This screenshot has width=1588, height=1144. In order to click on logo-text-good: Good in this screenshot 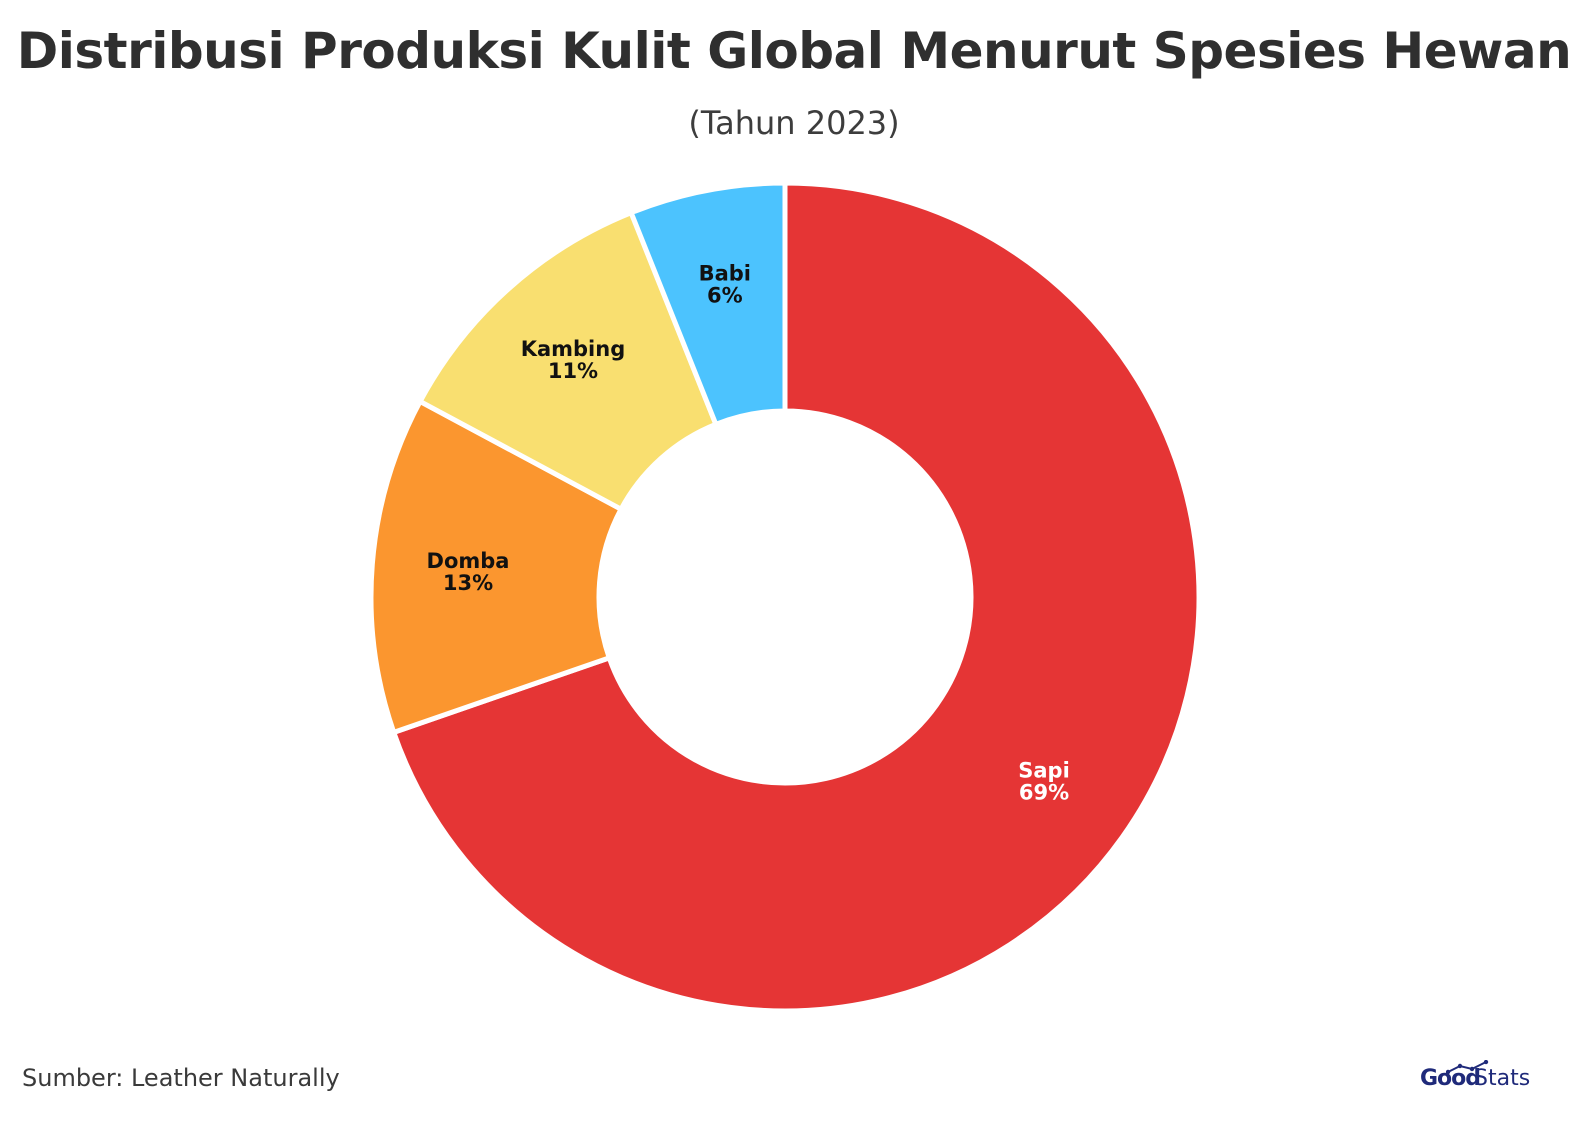, I will do `click(1450, 1078)`.